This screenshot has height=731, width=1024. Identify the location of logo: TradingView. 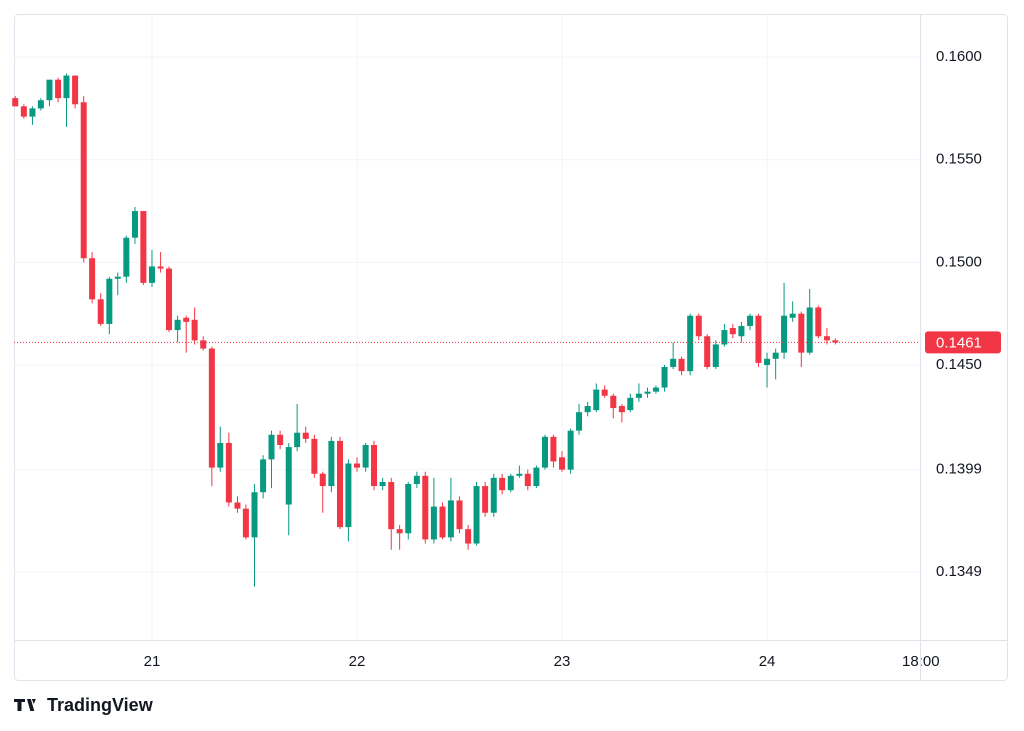
(84, 705).